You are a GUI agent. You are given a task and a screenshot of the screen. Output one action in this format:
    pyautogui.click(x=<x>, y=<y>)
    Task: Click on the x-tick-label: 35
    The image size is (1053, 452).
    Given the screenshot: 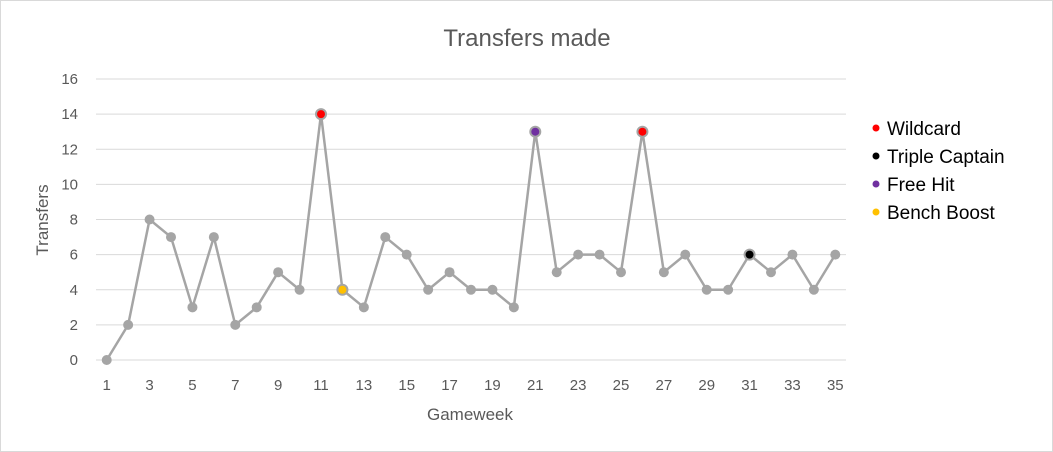 What is the action you would take?
    pyautogui.click(x=835, y=385)
    